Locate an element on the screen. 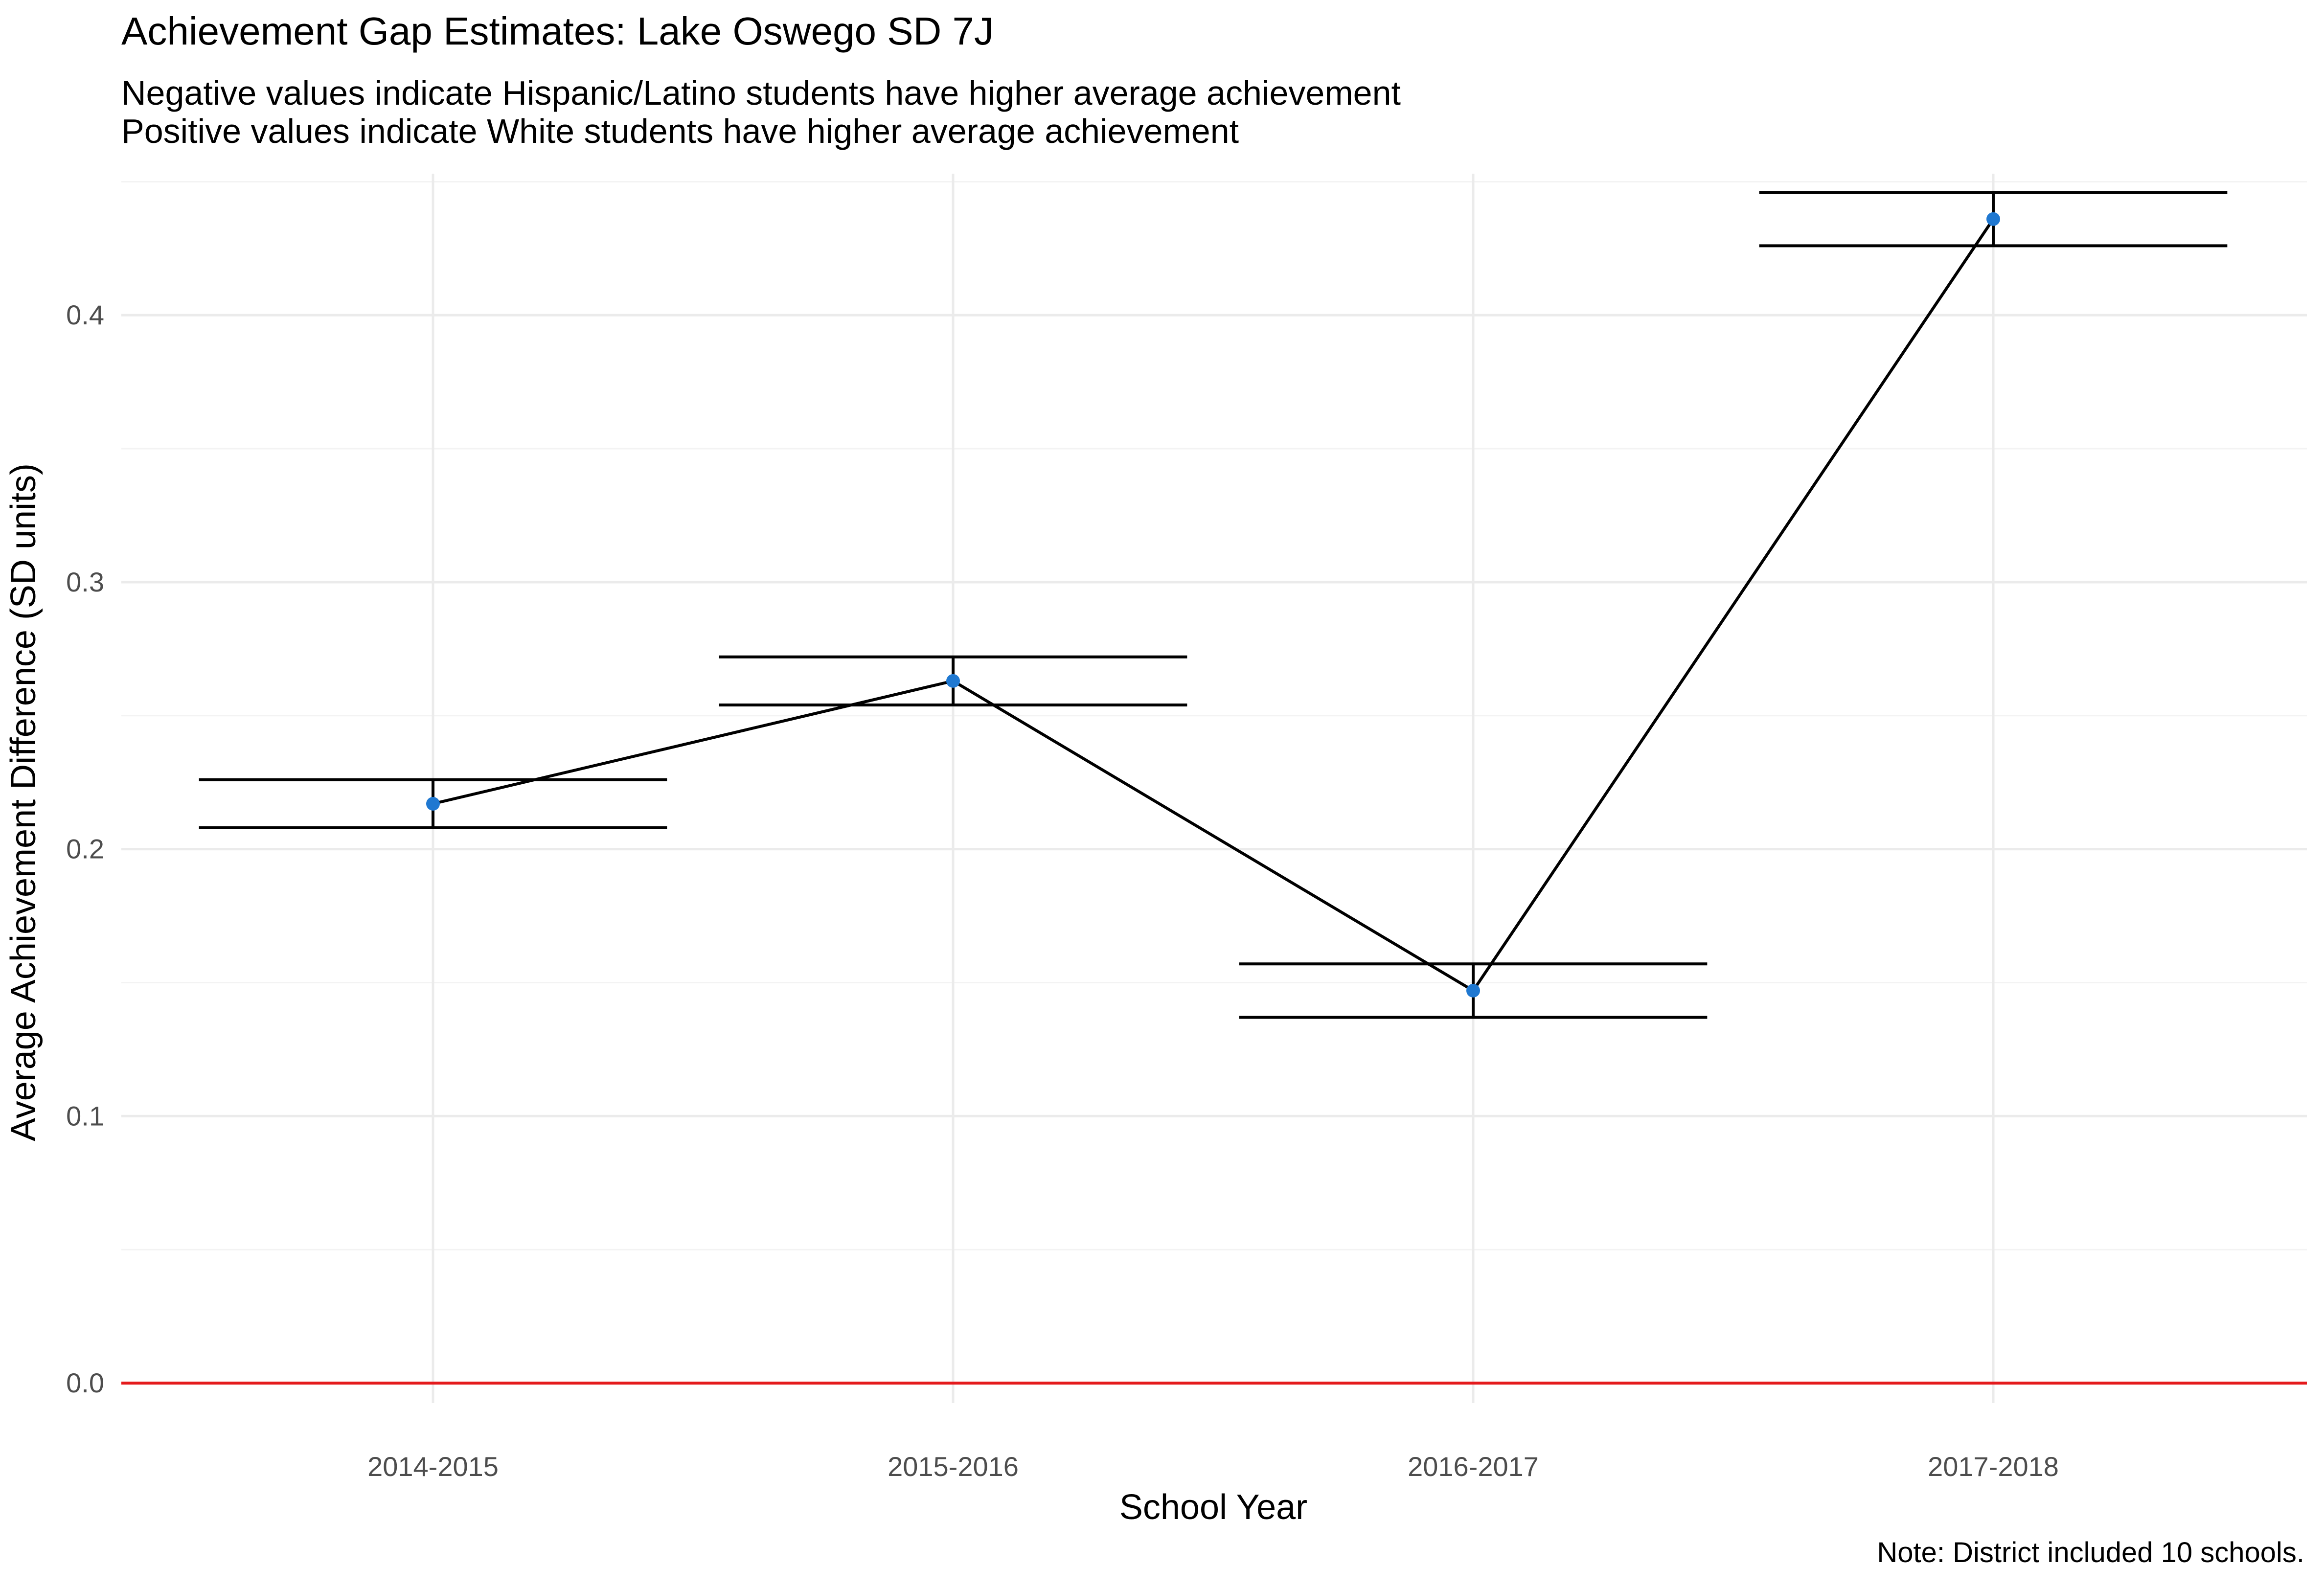  y-tick-label: 0.2 is located at coordinates (85, 849).